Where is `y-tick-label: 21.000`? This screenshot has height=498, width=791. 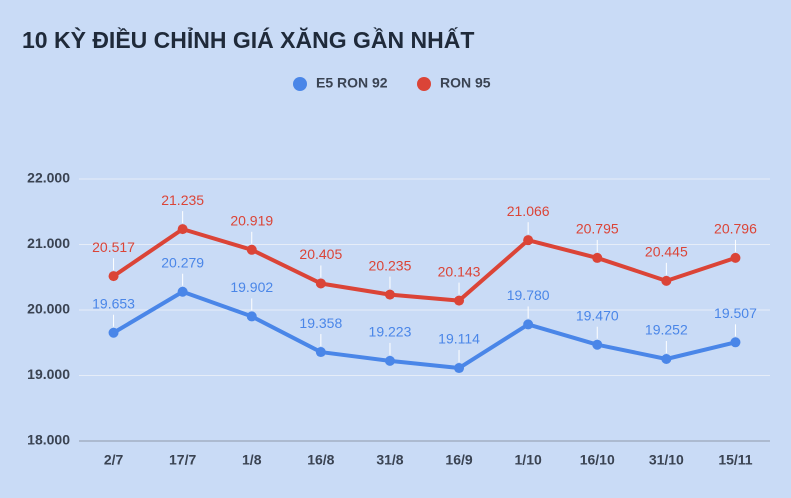
y-tick-label: 21.000 is located at coordinates (48, 243).